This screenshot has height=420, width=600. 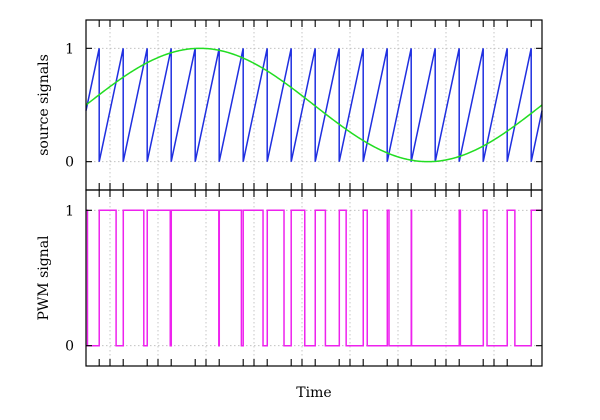 What do you see at coordinates (313, 393) in the screenshot?
I see `time-xlabel: Time` at bounding box center [313, 393].